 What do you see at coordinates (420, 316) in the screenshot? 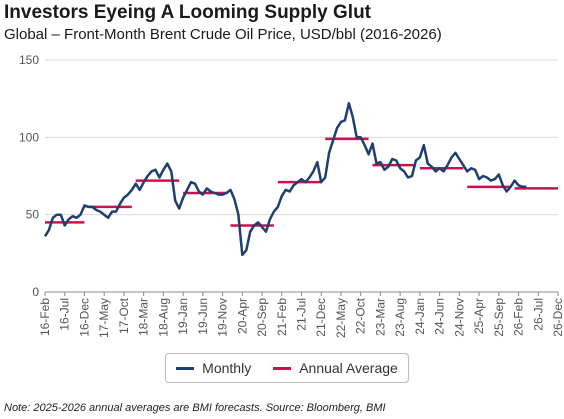
I see `x-tick-label: 24-Jan` at bounding box center [420, 316].